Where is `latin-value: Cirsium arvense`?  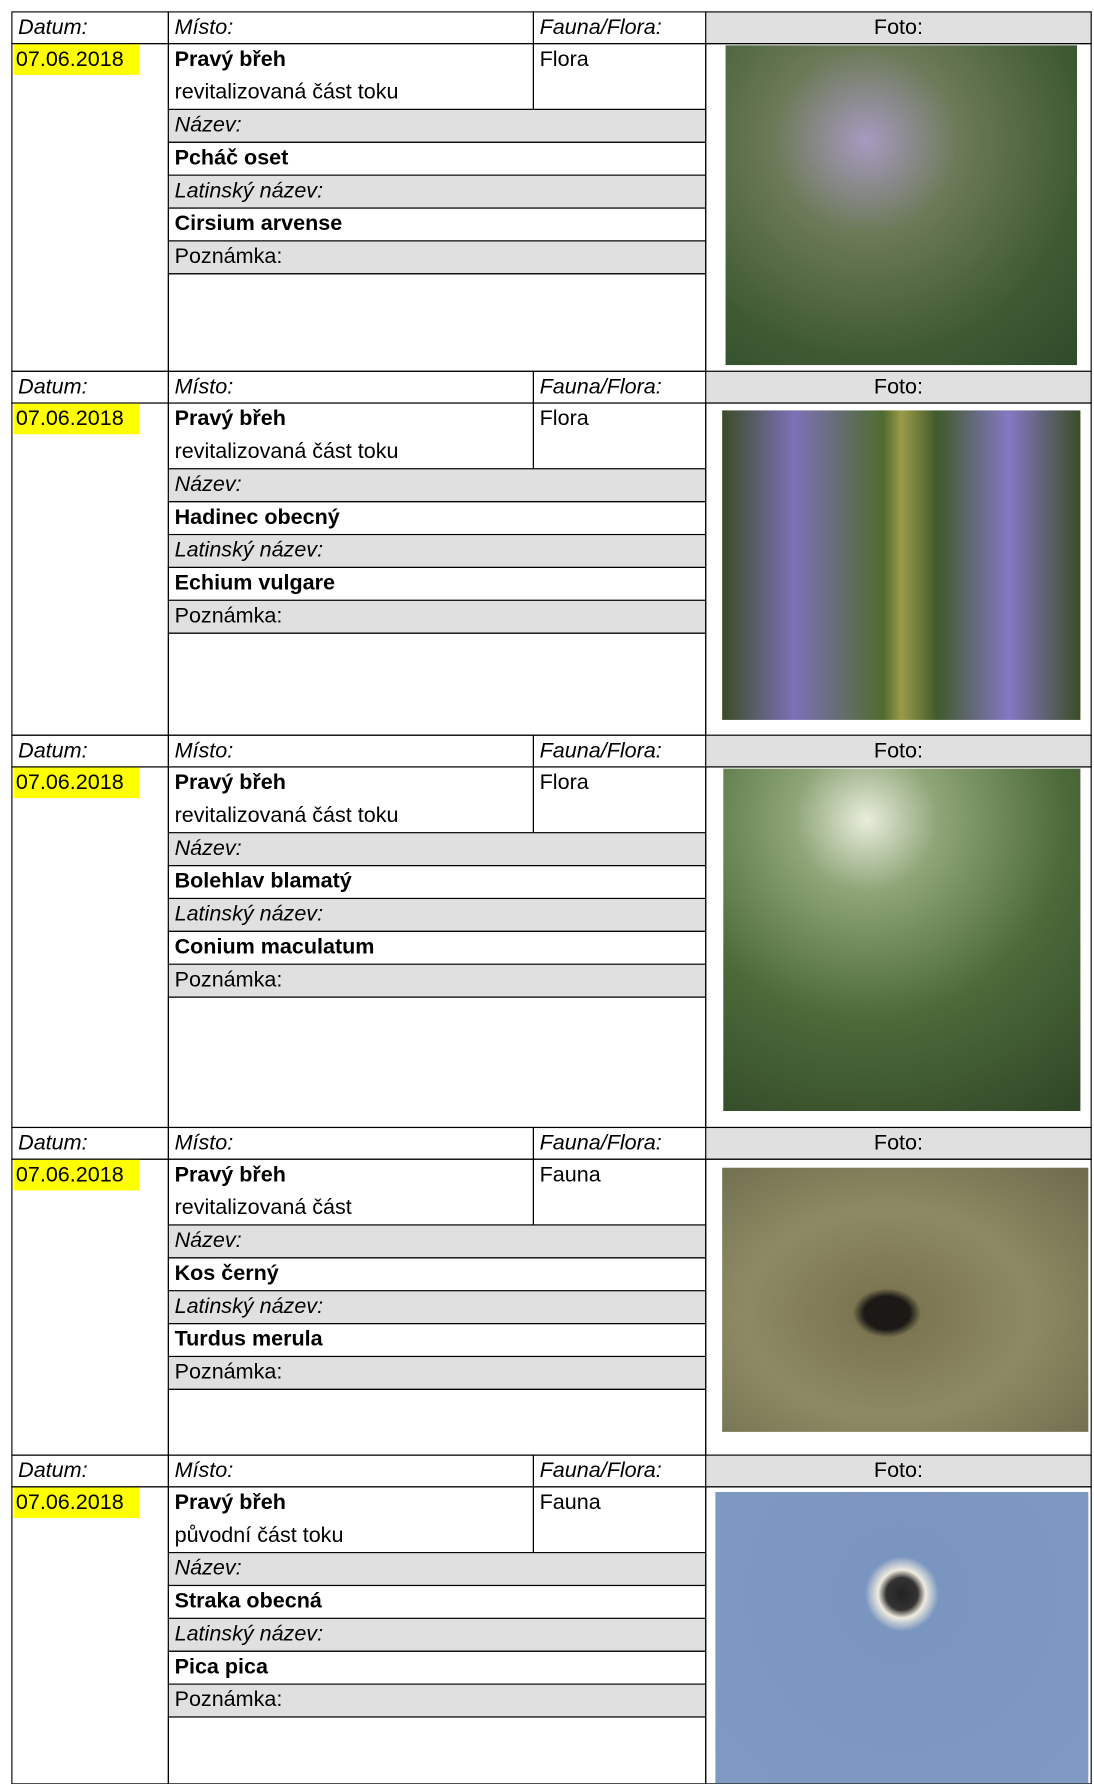
latin-value: Cirsium arvense is located at coordinates (437, 224).